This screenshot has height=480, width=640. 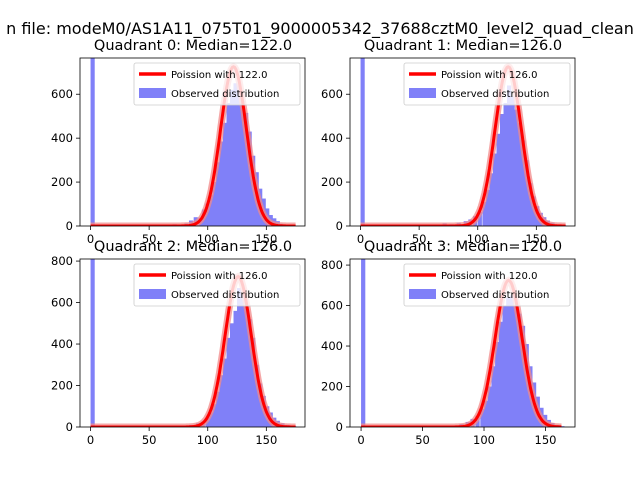 I want to click on legend-fit-label: Poission with 120.0, so click(x=489, y=276).